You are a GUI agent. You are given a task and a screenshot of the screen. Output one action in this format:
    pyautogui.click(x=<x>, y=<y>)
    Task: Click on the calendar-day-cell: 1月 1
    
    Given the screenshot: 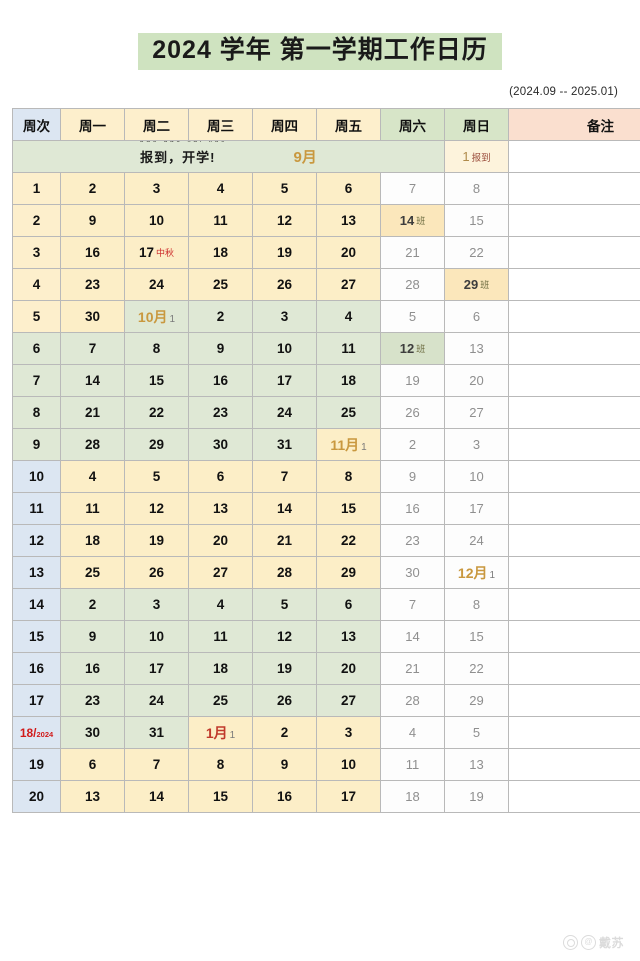 What is the action you would take?
    pyautogui.click(x=220, y=732)
    